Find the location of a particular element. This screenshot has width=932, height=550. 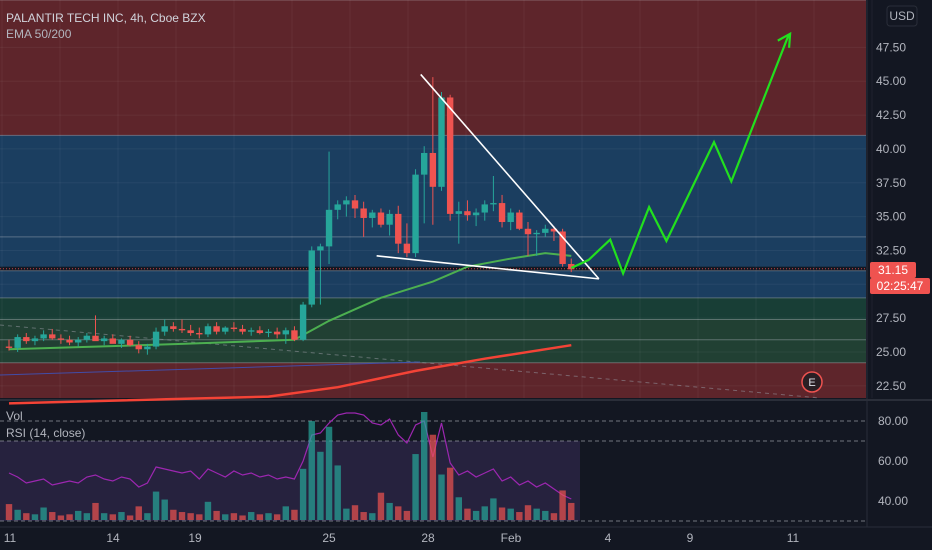

time-tick-1: 14 is located at coordinates (113, 538).